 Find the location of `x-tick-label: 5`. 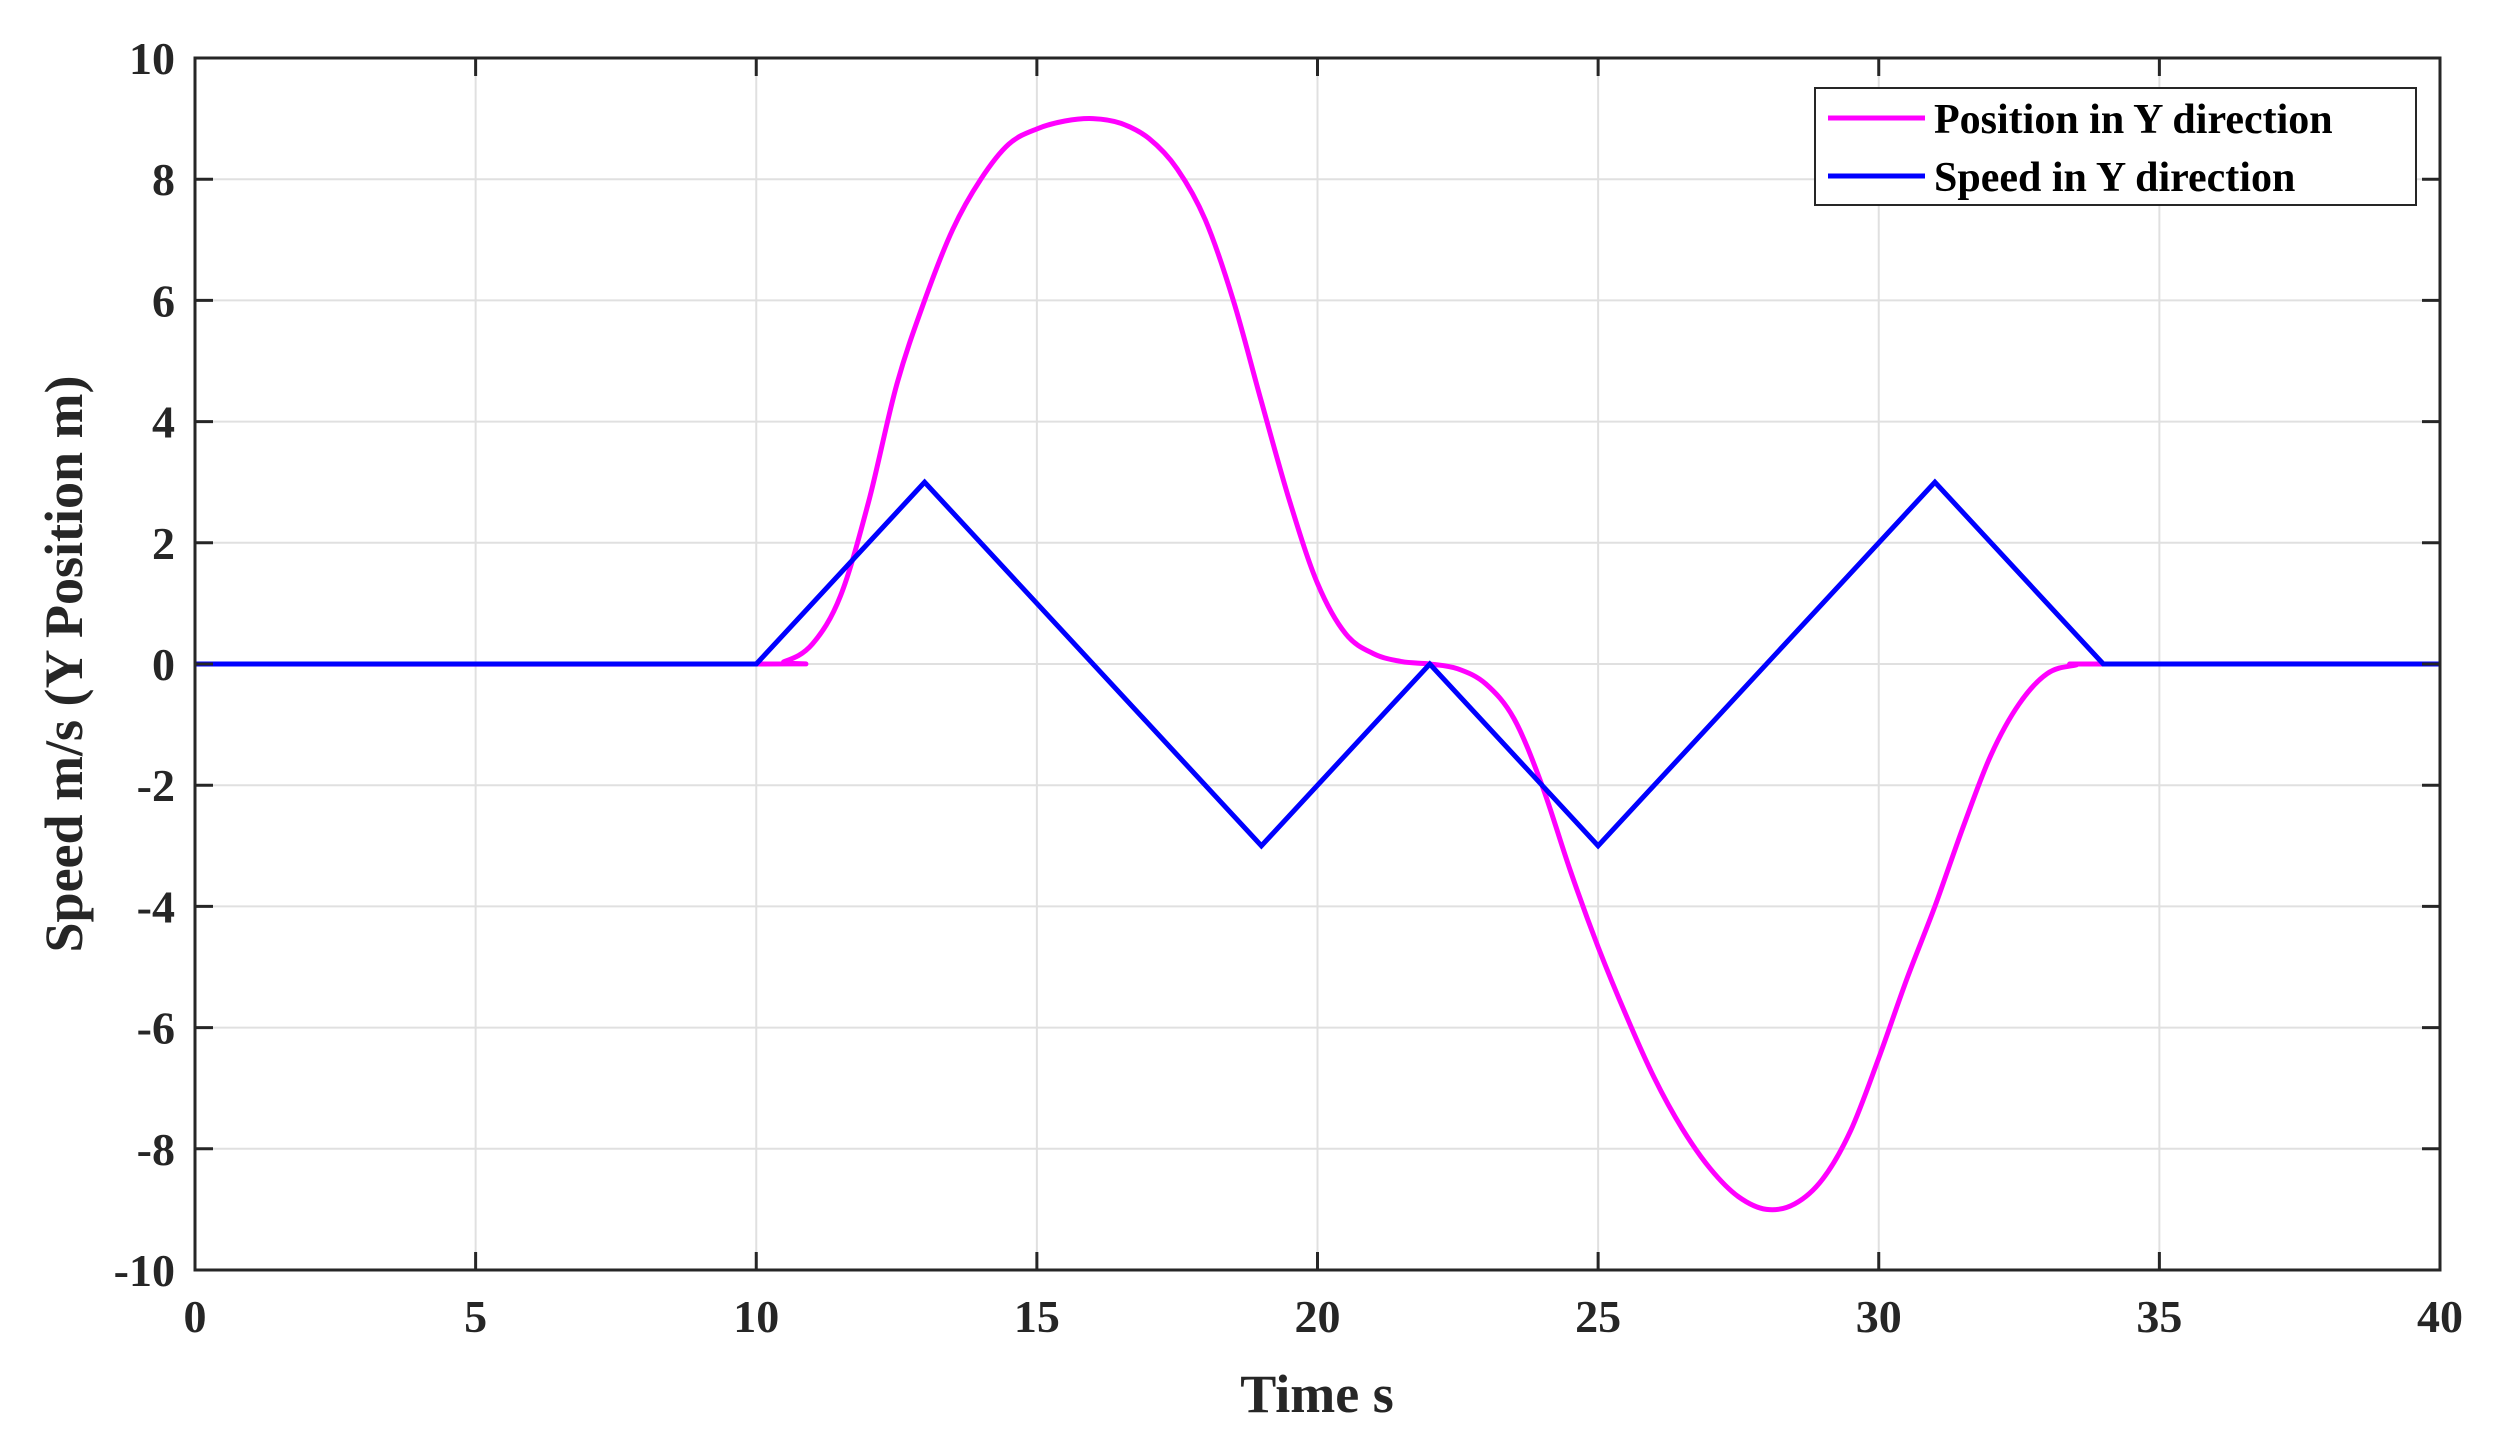

x-tick-label: 5 is located at coordinates (475, 1316).